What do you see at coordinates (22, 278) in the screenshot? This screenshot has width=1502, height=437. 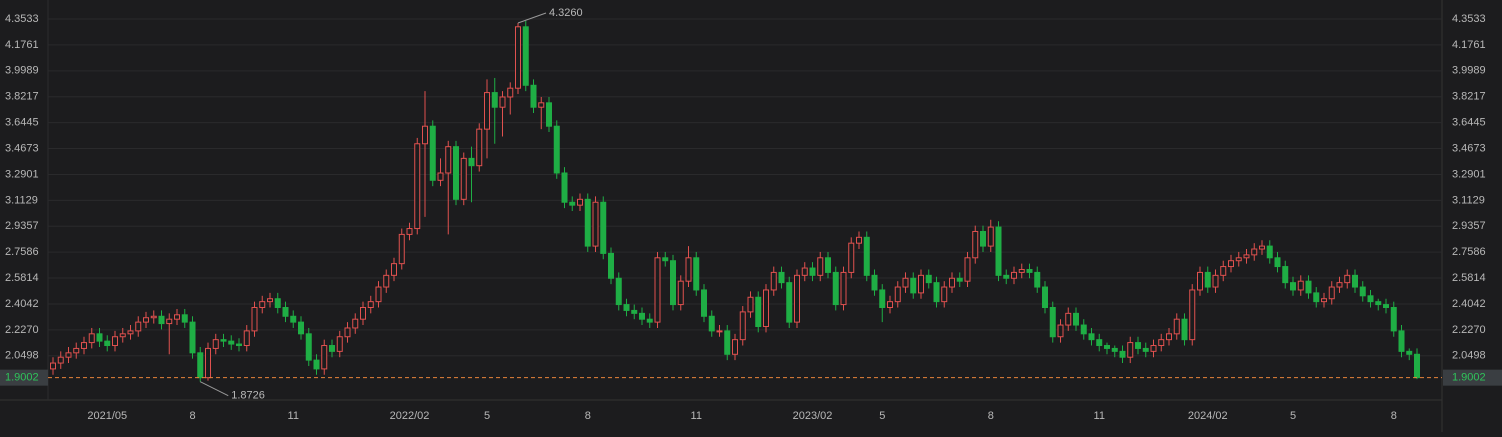 I see `y-tick-label: 2.5814` at bounding box center [22, 278].